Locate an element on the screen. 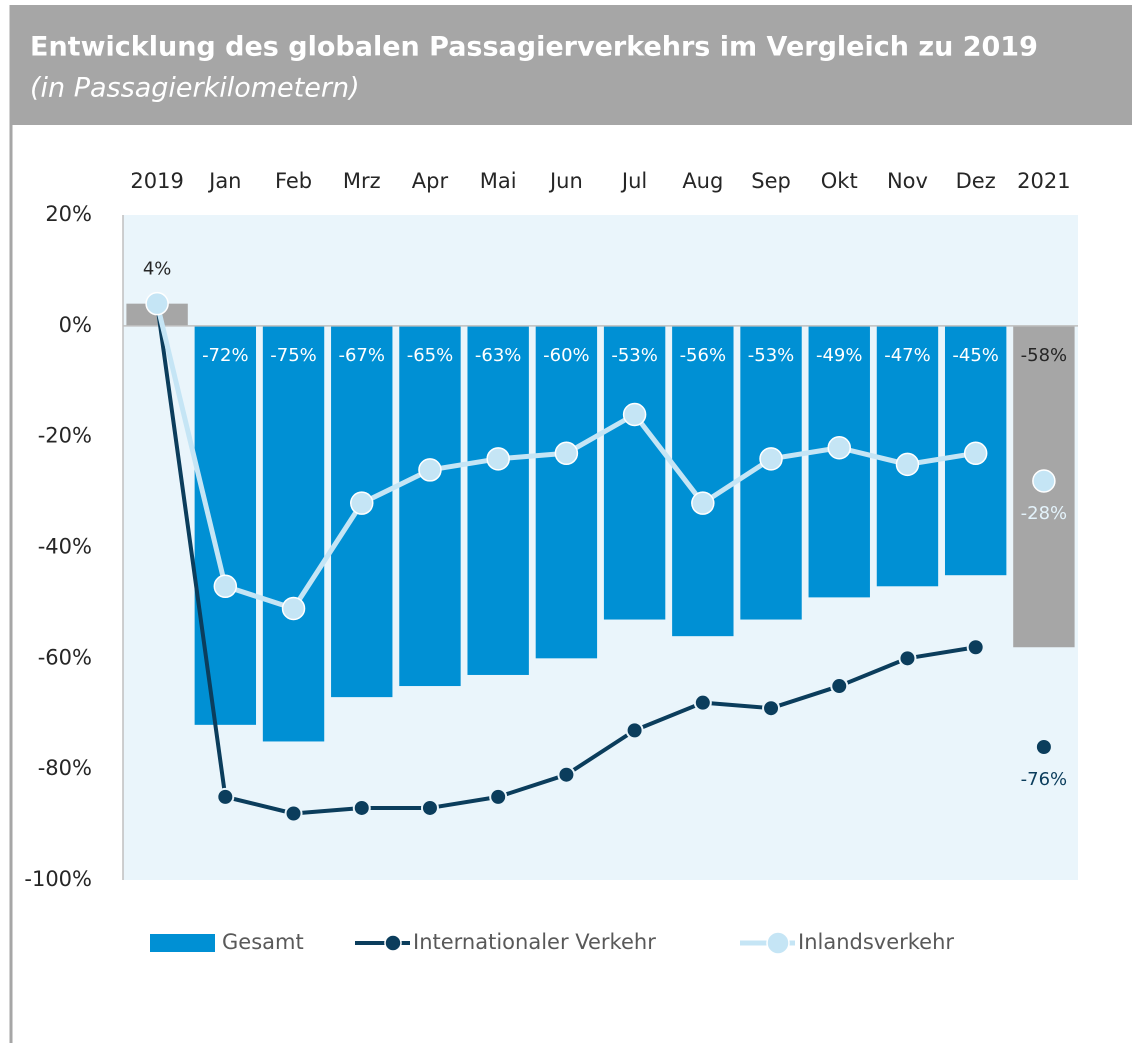 This screenshot has width=1132, height=1047. x-tick-label: Sep is located at coordinates (771, 181).